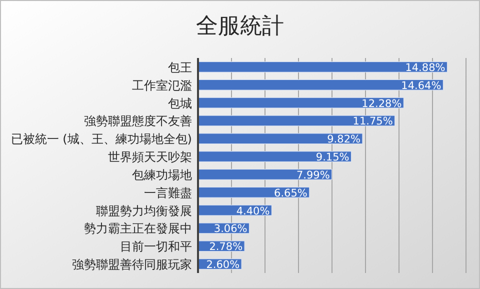 The width and height of the screenshot is (480, 289). Describe the element at coordinates (344, 140) in the screenshot. I see `data-label: 9.82%` at that location.